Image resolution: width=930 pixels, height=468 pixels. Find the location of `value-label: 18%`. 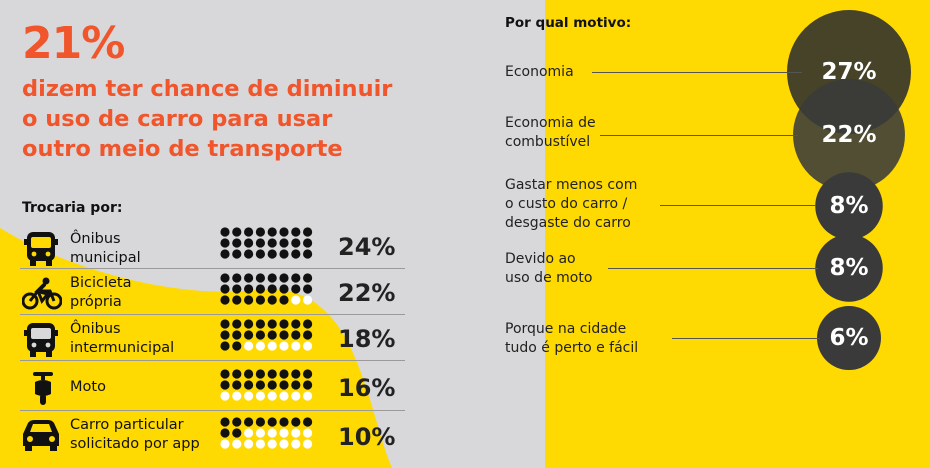

value-label: 18% is located at coordinates (367, 339).